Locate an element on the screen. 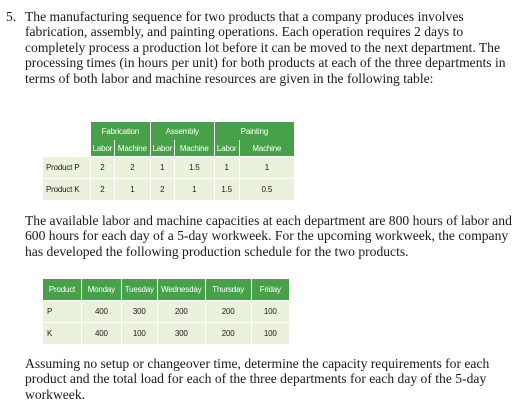 This screenshot has width=519, height=408. row-header: Product K is located at coordinates (66, 189).